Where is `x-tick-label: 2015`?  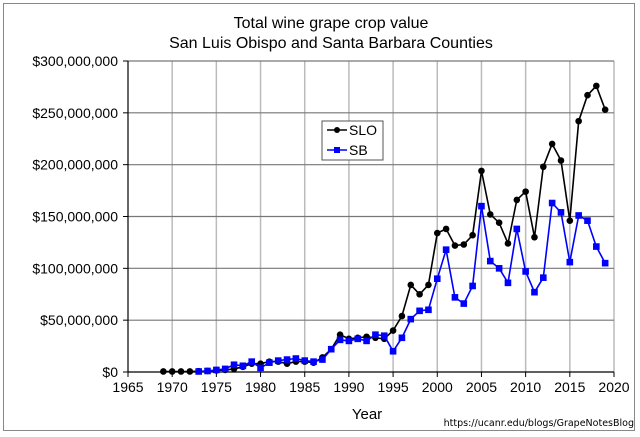 x-tick-label: 2015 is located at coordinates (569, 387).